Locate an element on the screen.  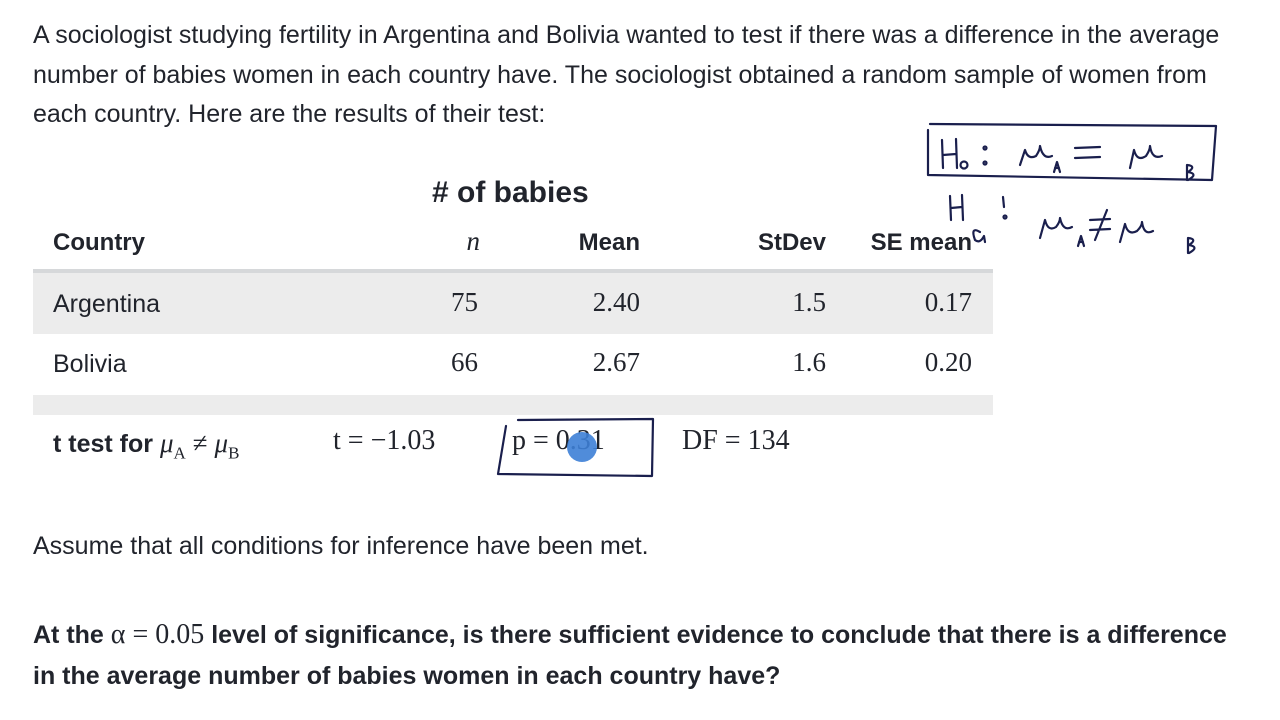
mu-a-glyph is located at coordinates (1036, 155).